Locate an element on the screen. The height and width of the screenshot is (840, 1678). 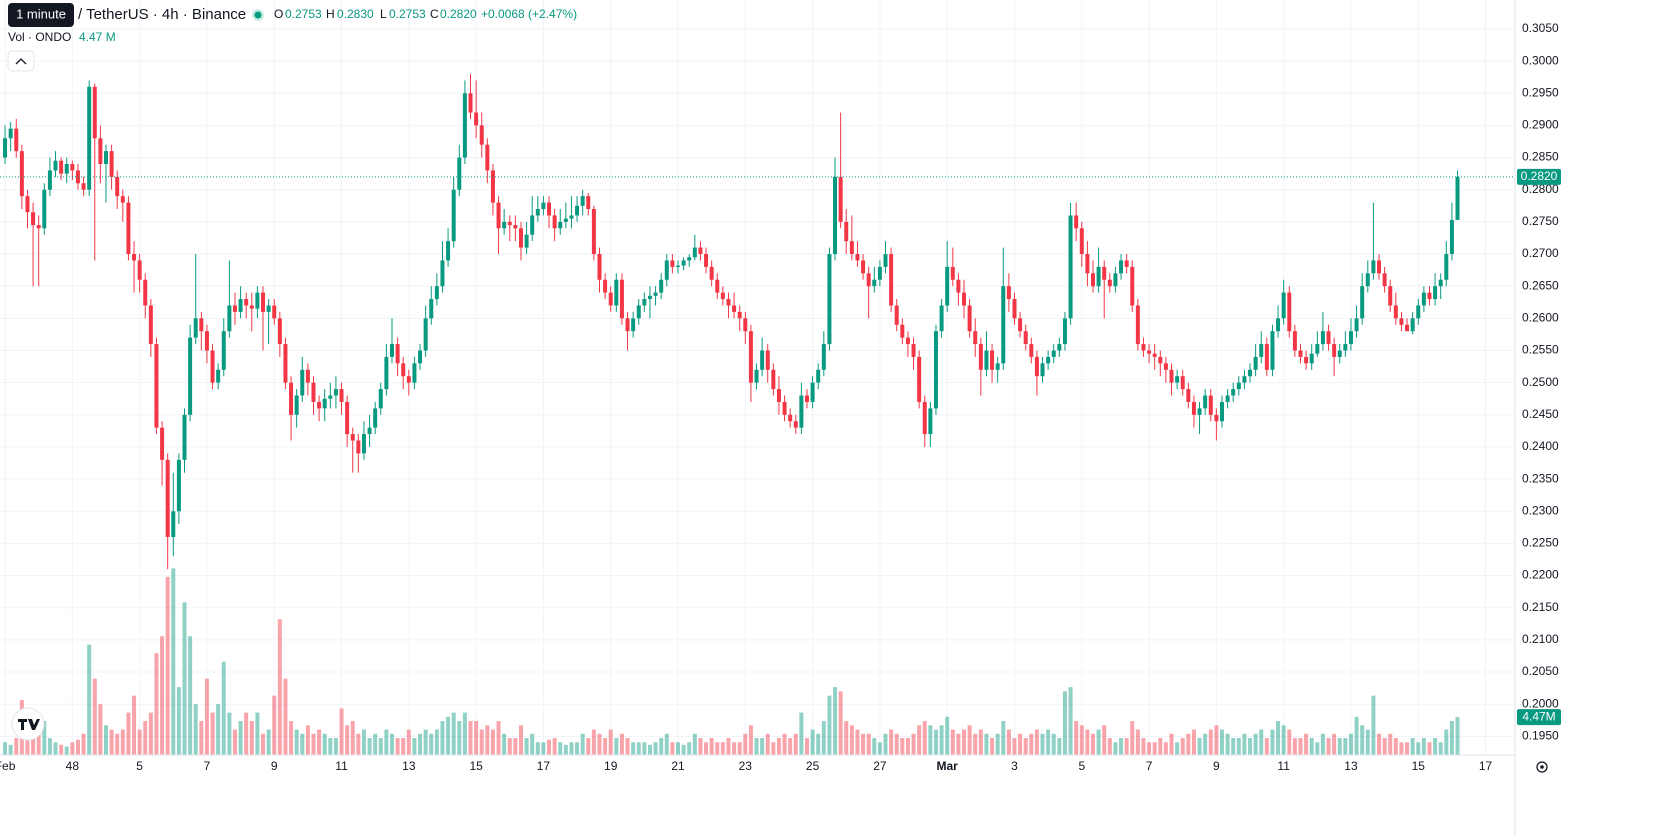
y-tick-label: 0.1950 is located at coordinates (1540, 736).